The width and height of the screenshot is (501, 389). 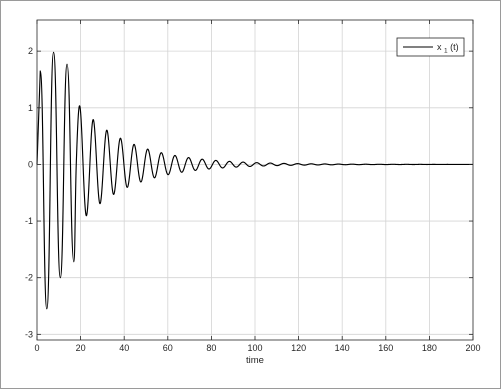 I want to click on y-tick-label: -1, so click(x=29, y=221).